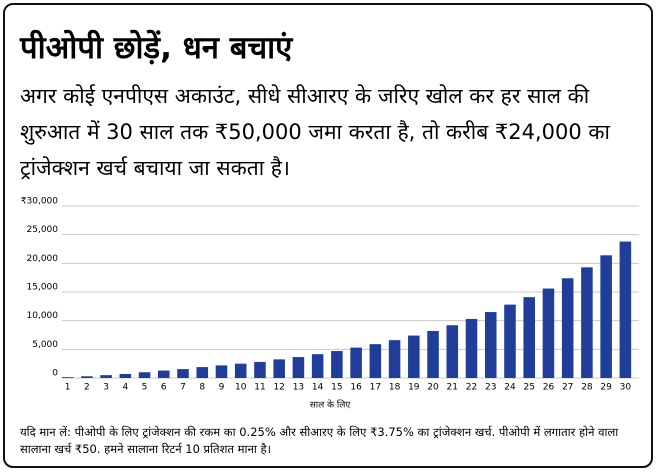 Image resolution: width=660 pixels, height=475 pixels. Describe the element at coordinates (125, 388) in the screenshot. I see `x-tick-label: 4` at that location.